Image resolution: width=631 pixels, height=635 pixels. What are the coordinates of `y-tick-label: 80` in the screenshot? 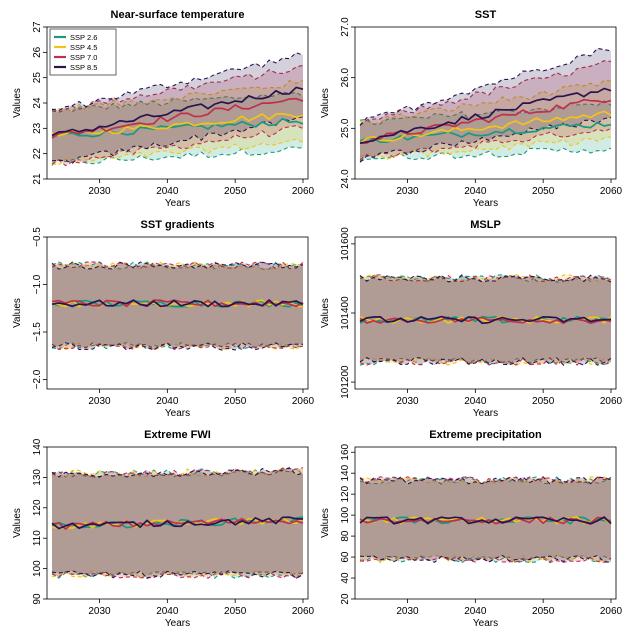 It's located at (345, 536).